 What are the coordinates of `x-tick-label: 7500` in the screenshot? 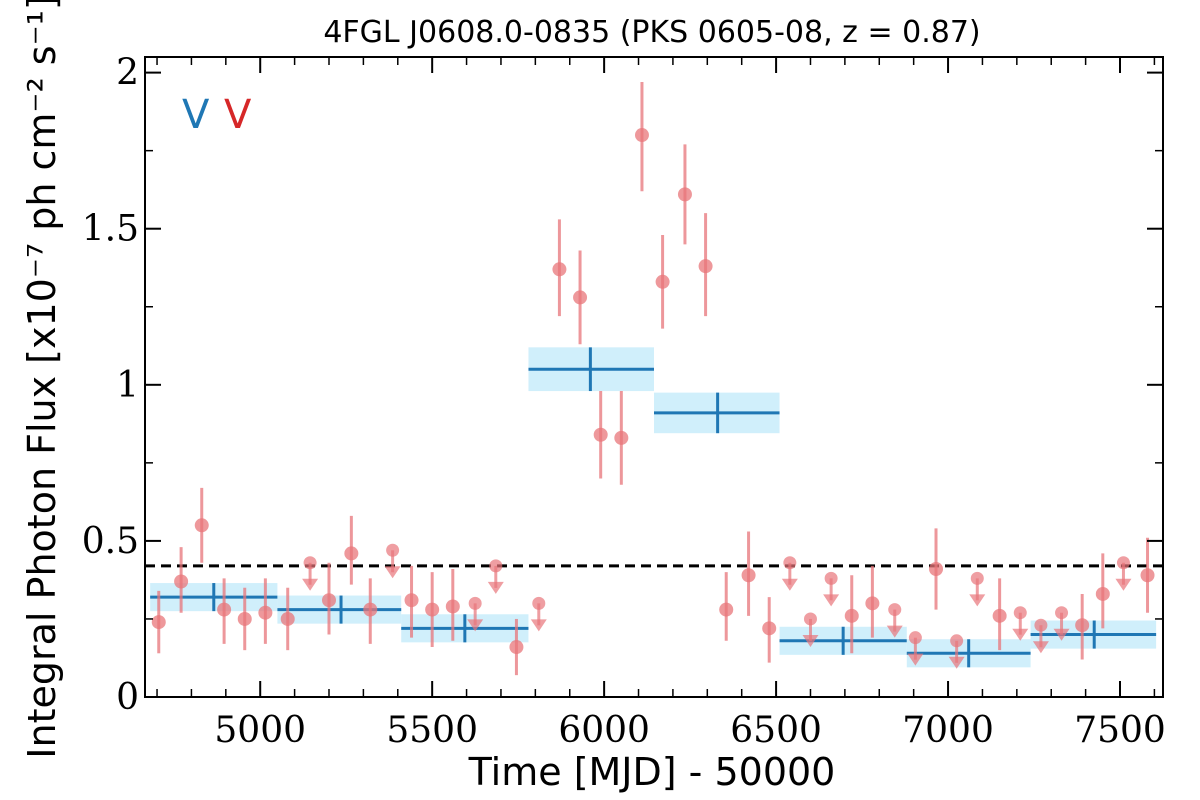 It's located at (1120, 730).